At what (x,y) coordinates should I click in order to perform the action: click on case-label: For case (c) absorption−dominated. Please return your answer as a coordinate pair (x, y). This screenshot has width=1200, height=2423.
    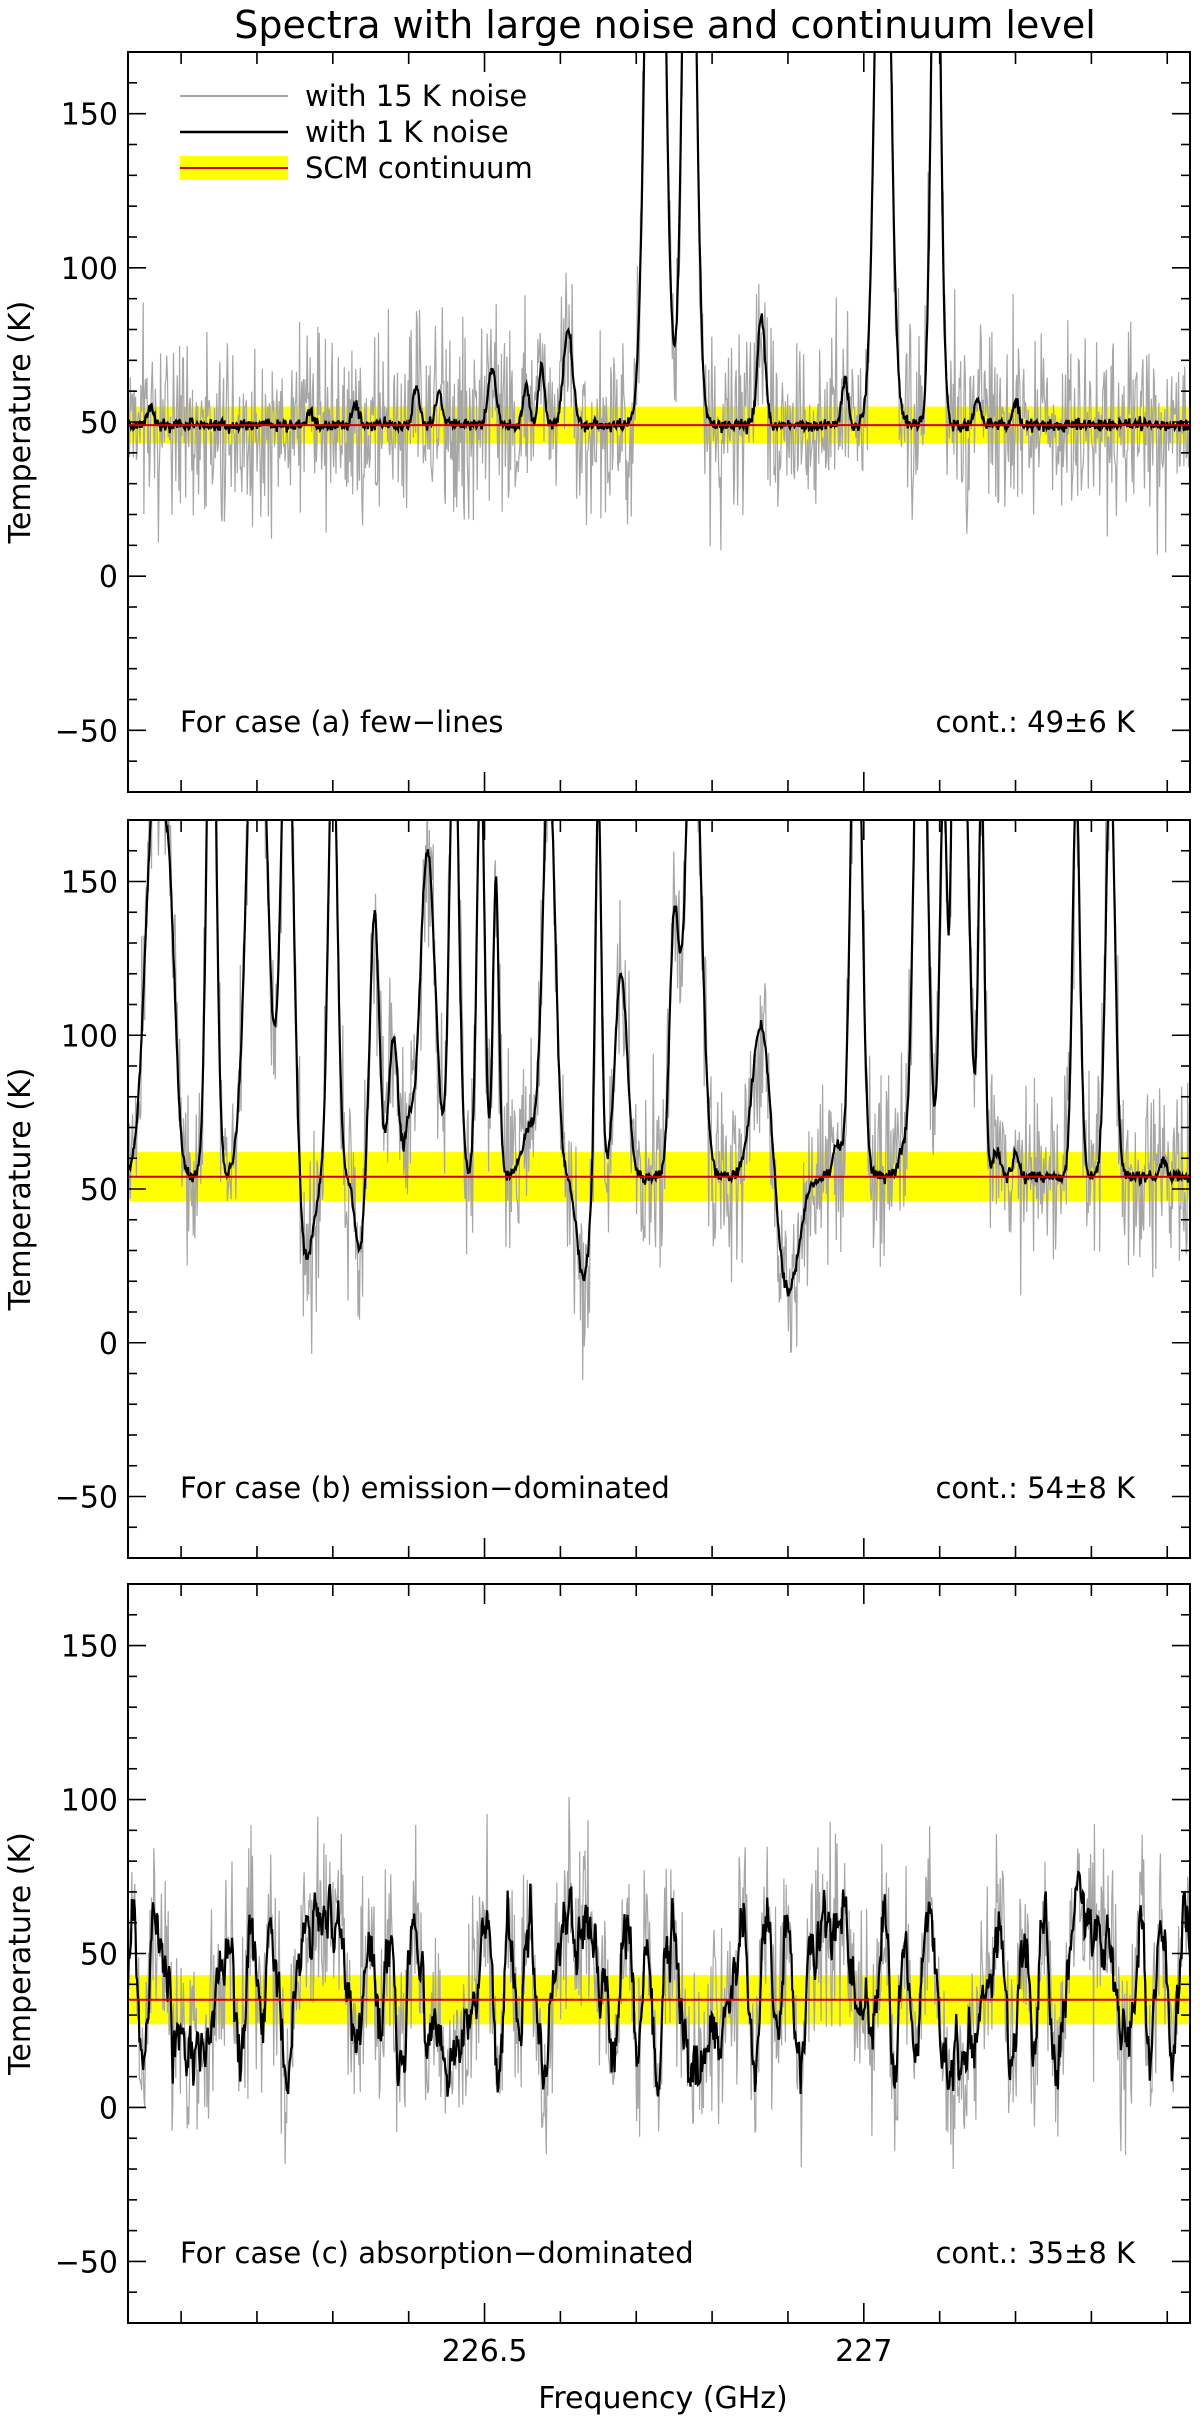
    Looking at the image, I should click on (437, 2253).